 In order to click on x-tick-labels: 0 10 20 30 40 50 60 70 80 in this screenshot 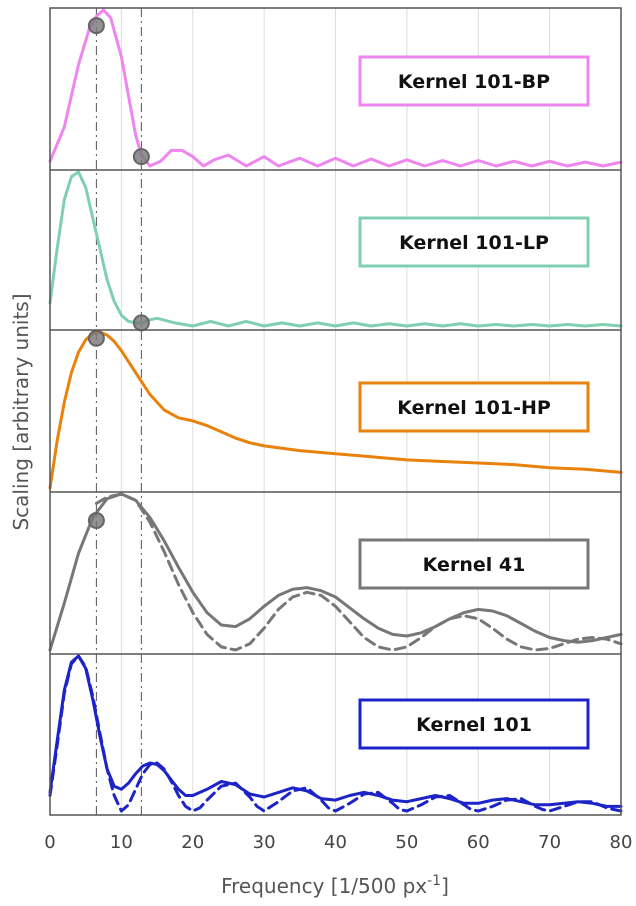, I will do `click(338, 842)`.